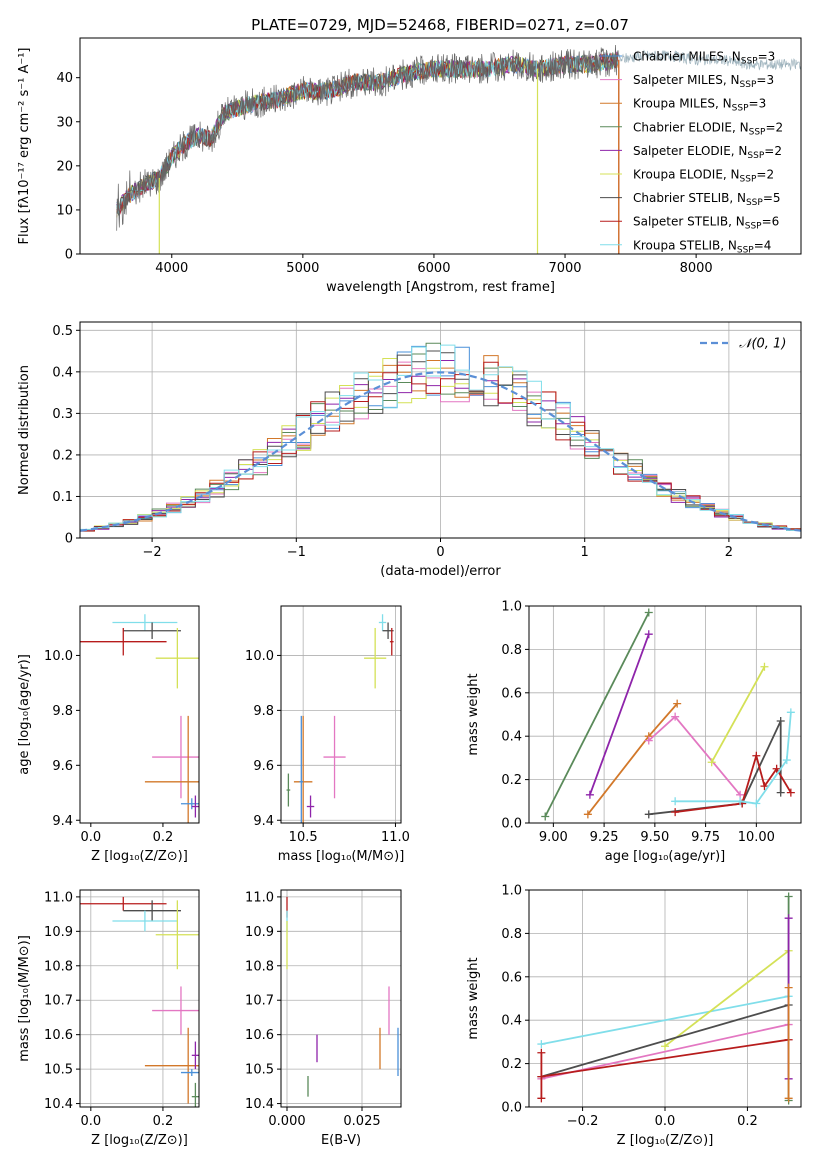  I want to click on y-tick-label: 0, so click(69, 255).